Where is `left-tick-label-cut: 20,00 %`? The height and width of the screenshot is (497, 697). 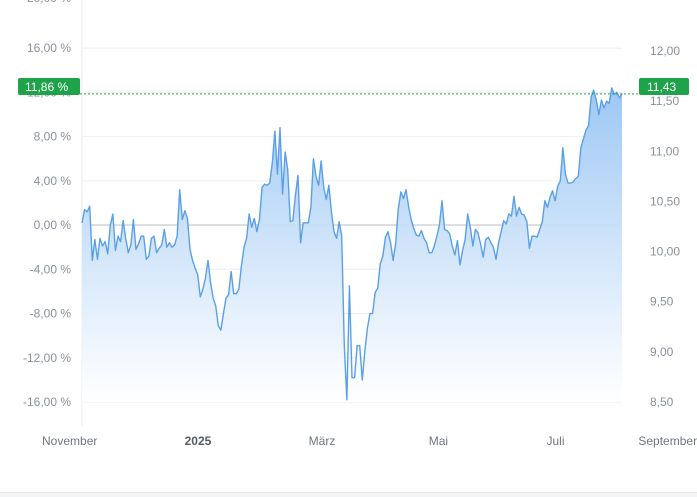
left-tick-label-cut: 20,00 % is located at coordinates (49, 2).